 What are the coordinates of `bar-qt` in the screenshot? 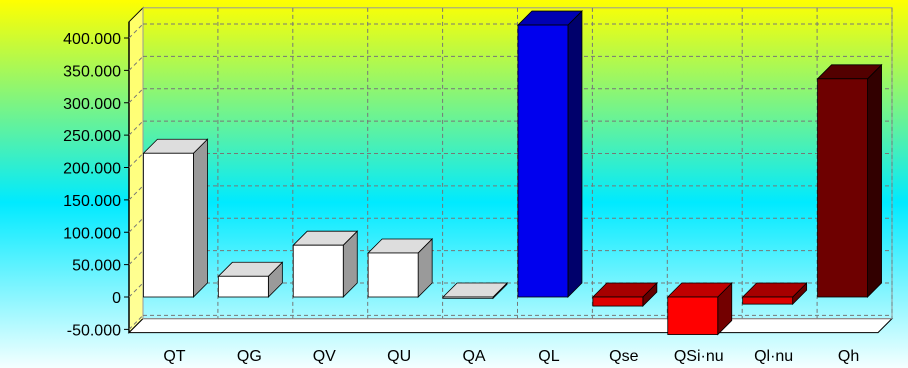 It's located at (175, 218).